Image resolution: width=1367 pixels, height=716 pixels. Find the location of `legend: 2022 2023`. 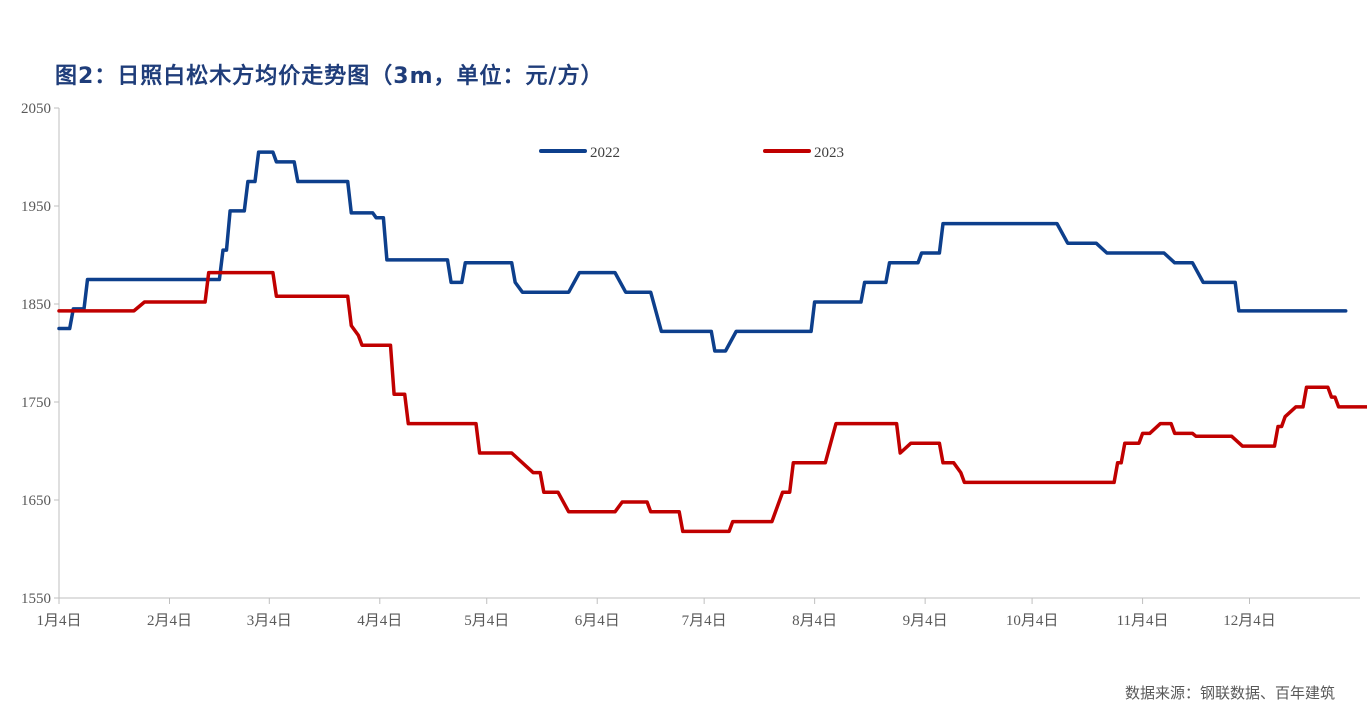

legend: 2022 2023 is located at coordinates (691, 153).